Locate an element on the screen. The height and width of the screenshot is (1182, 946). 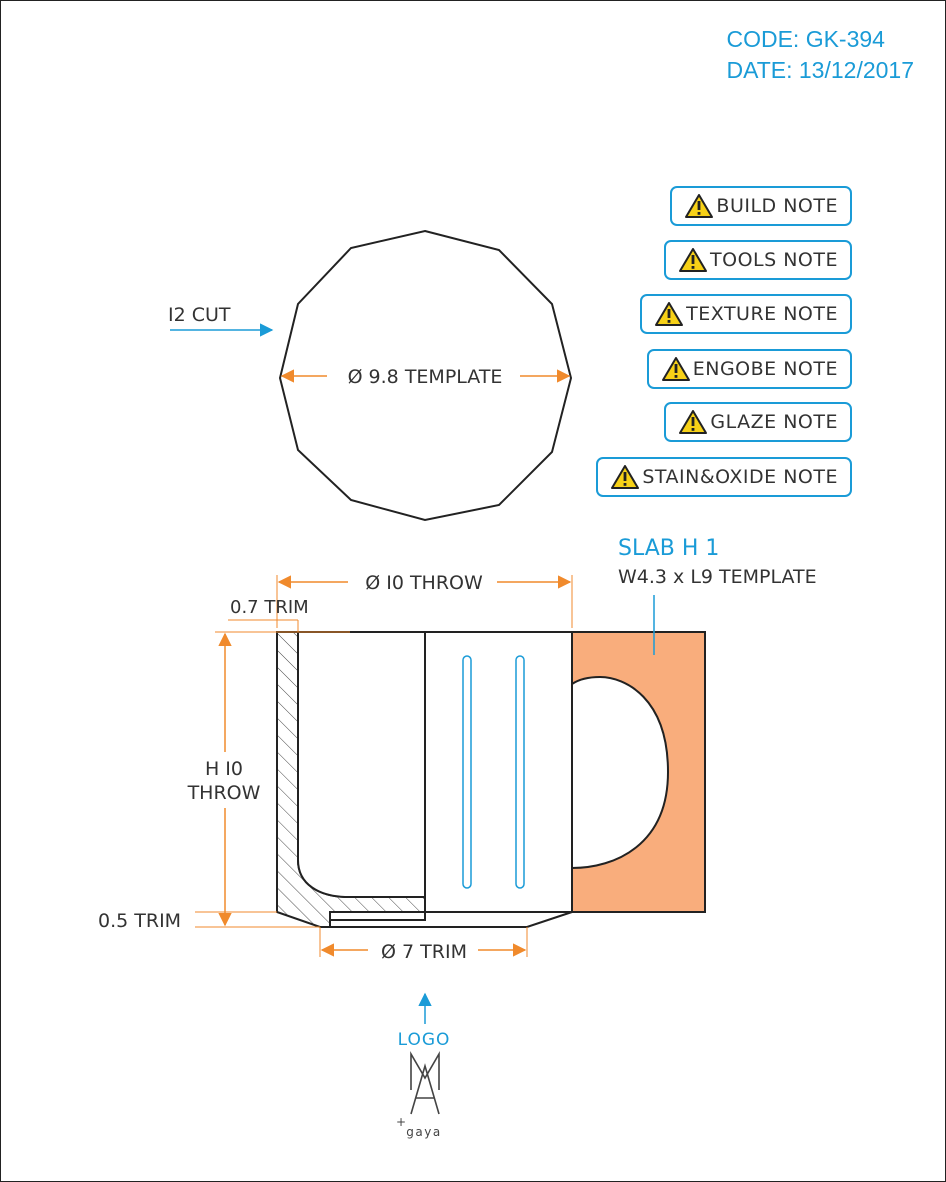
tools-note-label: TOOLS NOTE is located at coordinates (774, 260).